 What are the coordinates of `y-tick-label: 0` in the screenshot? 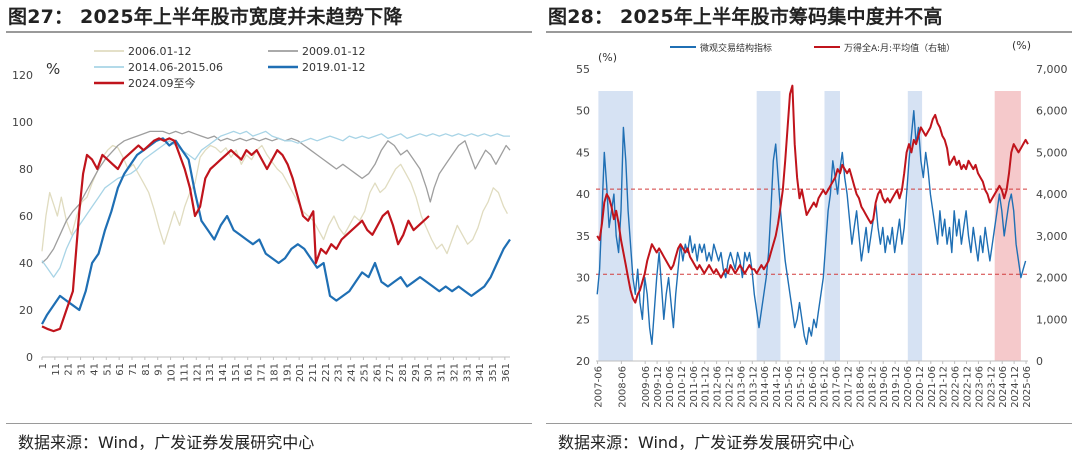 It's located at (29, 357).